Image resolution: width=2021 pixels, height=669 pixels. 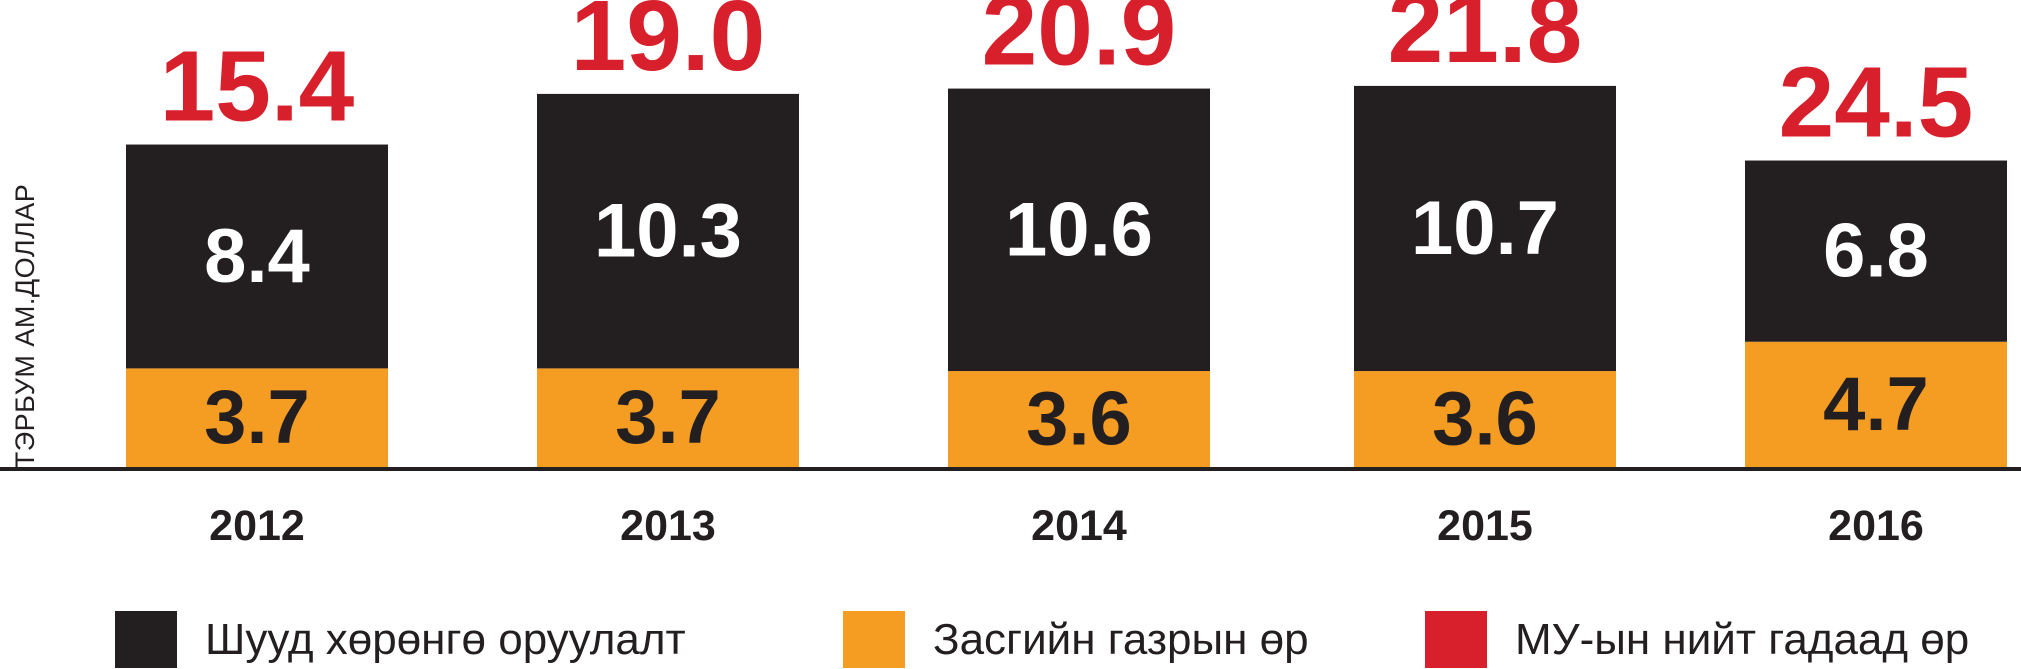 I want to click on bar-fdi-2012, so click(x=257, y=256).